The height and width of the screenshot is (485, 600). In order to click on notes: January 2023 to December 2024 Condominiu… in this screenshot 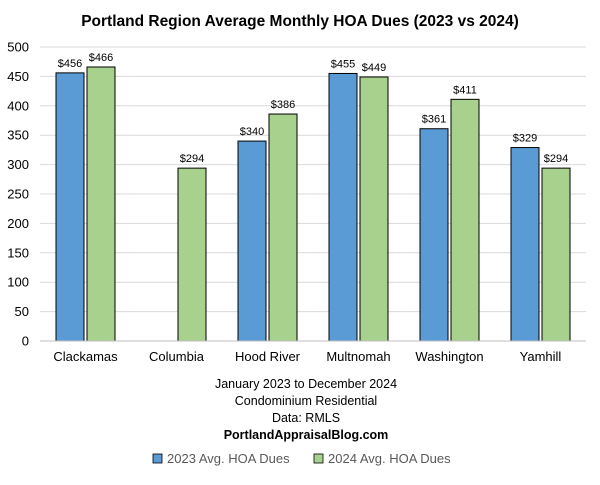, I will do `click(306, 409)`.